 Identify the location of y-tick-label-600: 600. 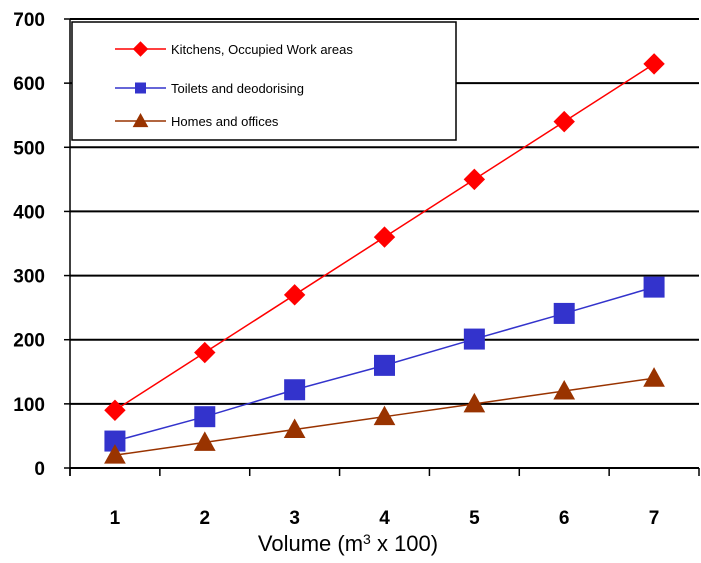
(29, 84).